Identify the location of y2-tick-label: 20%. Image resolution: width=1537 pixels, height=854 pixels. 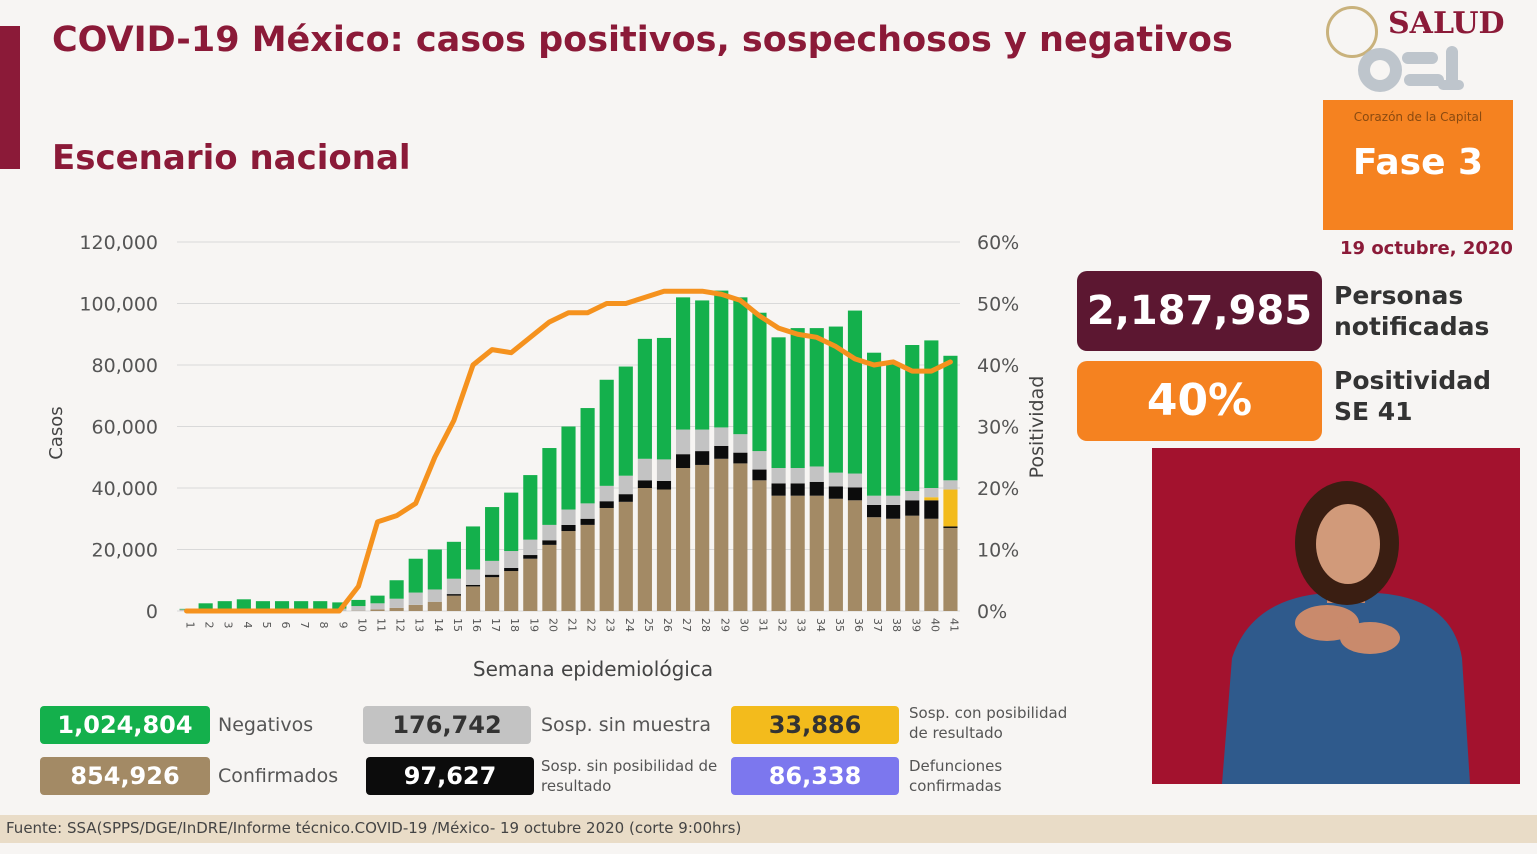
(998, 489).